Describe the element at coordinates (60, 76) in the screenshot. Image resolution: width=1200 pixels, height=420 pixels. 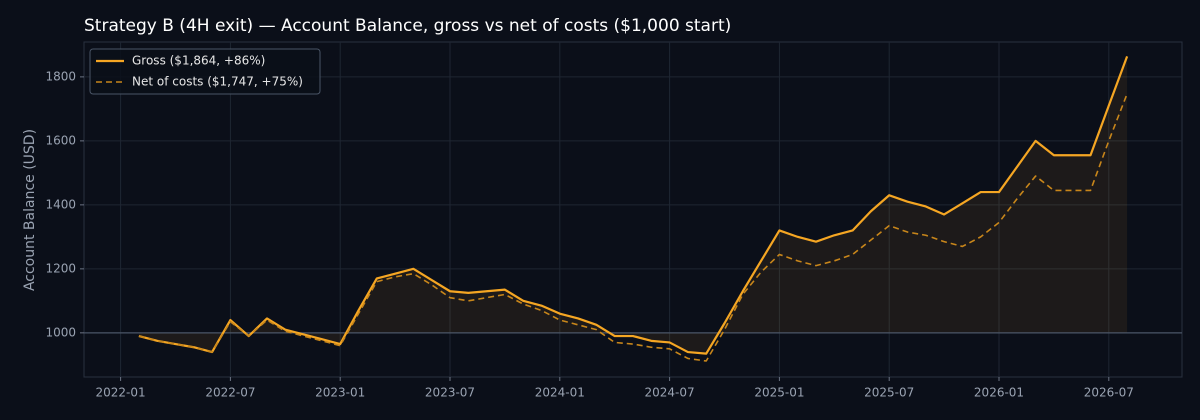
I see `y-tick-label: 1800` at that location.